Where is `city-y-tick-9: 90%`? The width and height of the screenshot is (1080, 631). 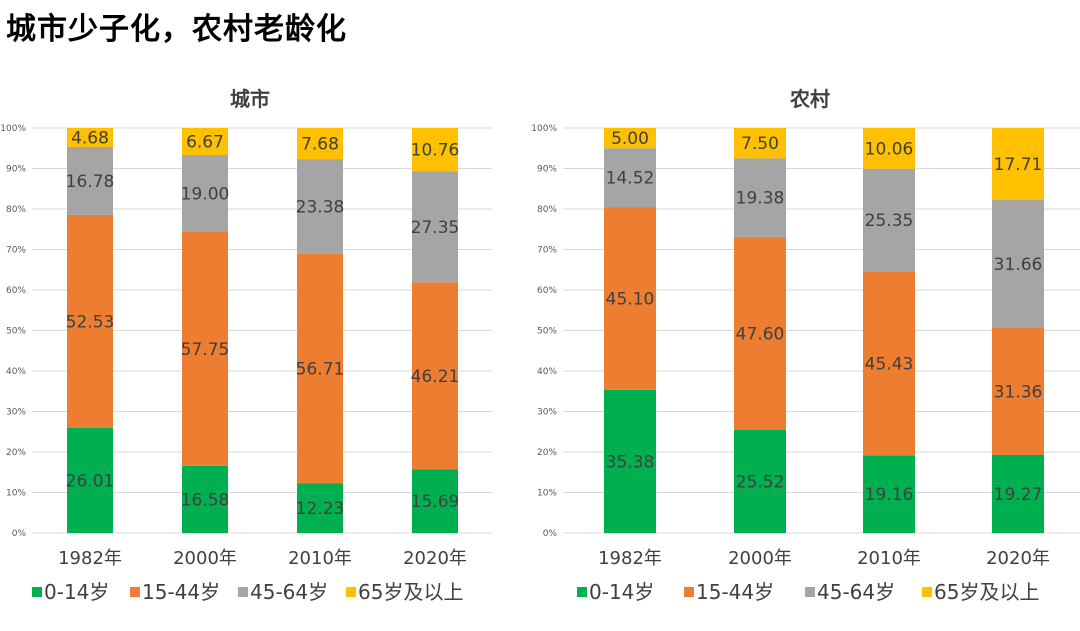 city-y-tick-9: 90% is located at coordinates (16, 170).